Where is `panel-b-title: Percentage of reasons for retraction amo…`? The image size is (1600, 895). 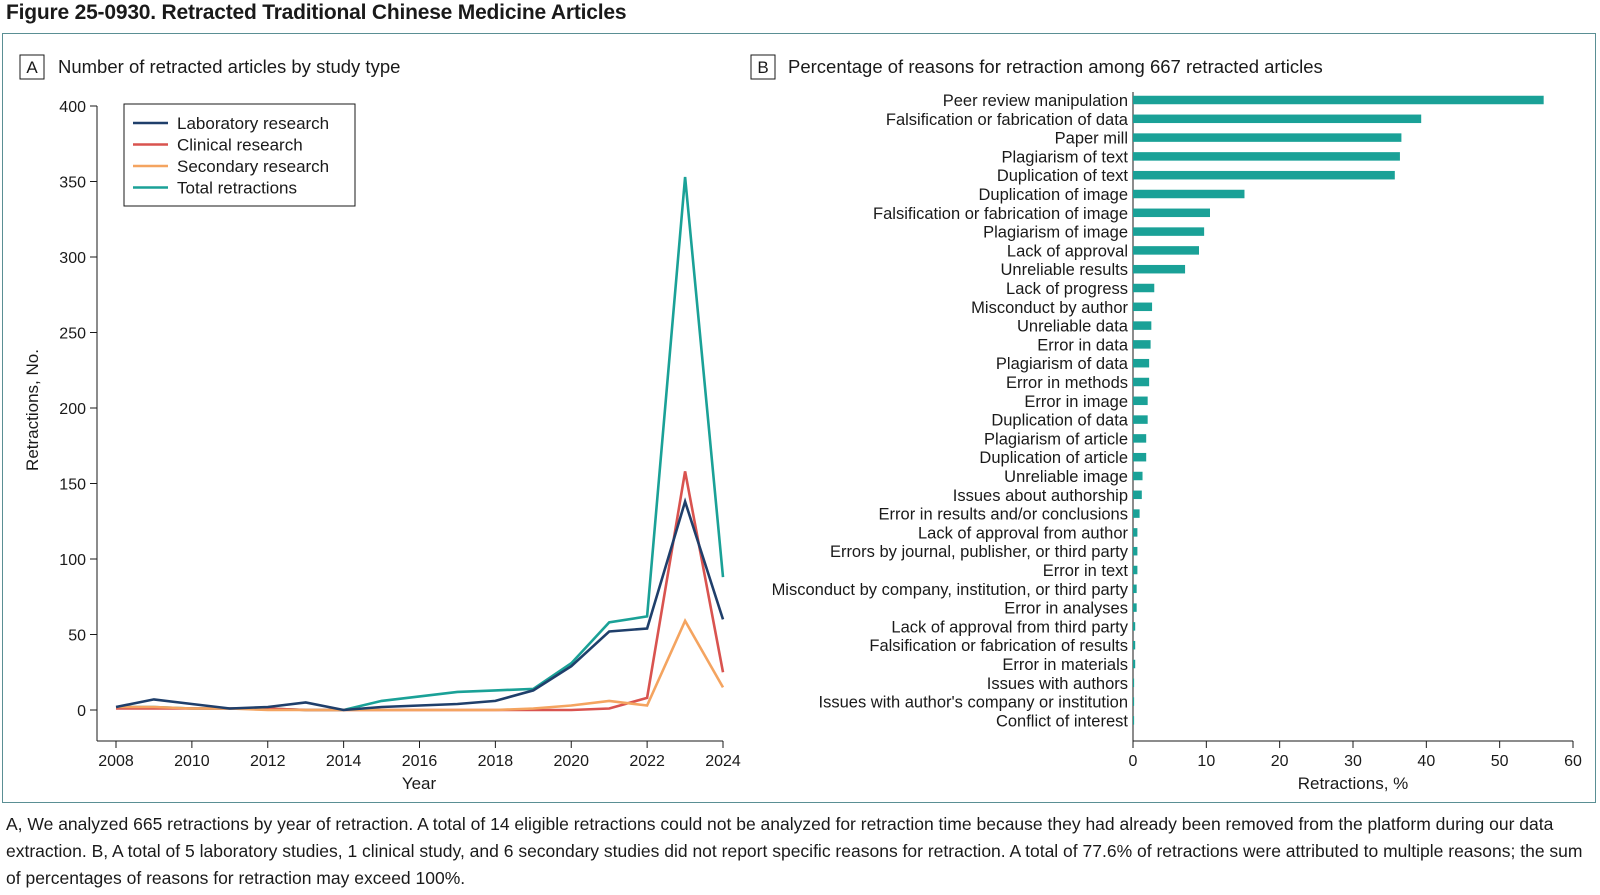 panel-b-title: Percentage of reasons for retraction amo… is located at coordinates (1055, 66).